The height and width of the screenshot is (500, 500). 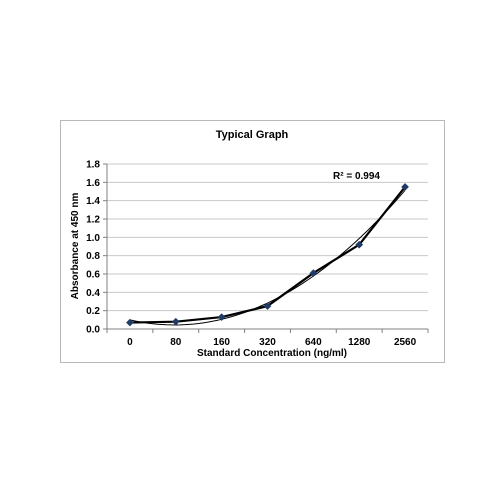 I want to click on x-tick-label: 1280, so click(x=359, y=342).